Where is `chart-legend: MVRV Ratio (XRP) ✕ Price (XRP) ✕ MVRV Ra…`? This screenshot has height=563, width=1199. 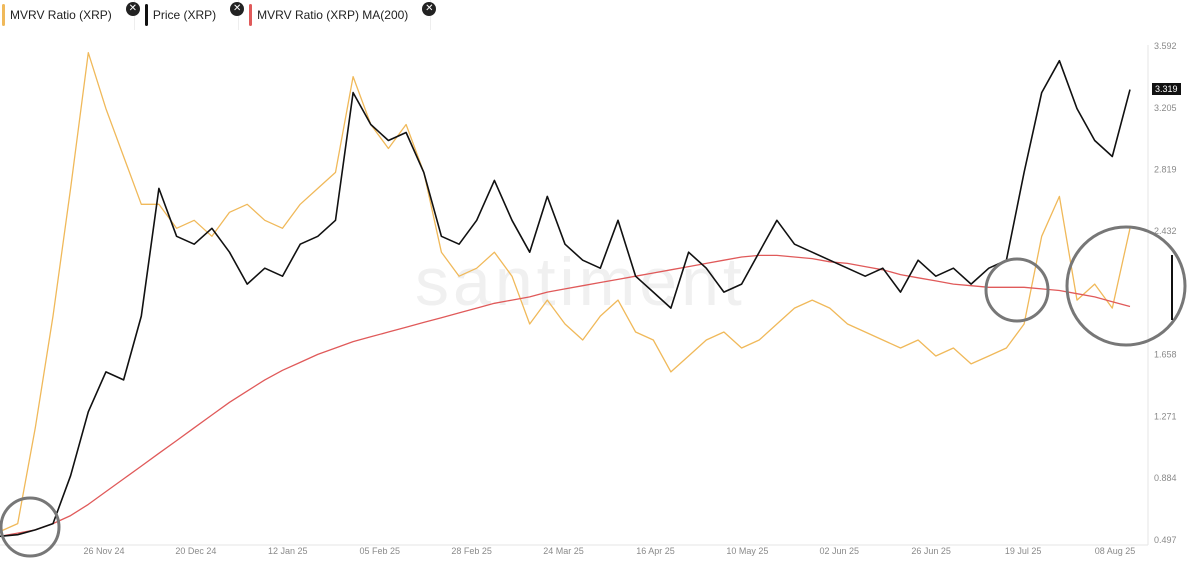
chart-legend: MVRV Ratio (XRP) ✕ Price (XRP) ✕ MVRV Ra… is located at coordinates (218, 18).